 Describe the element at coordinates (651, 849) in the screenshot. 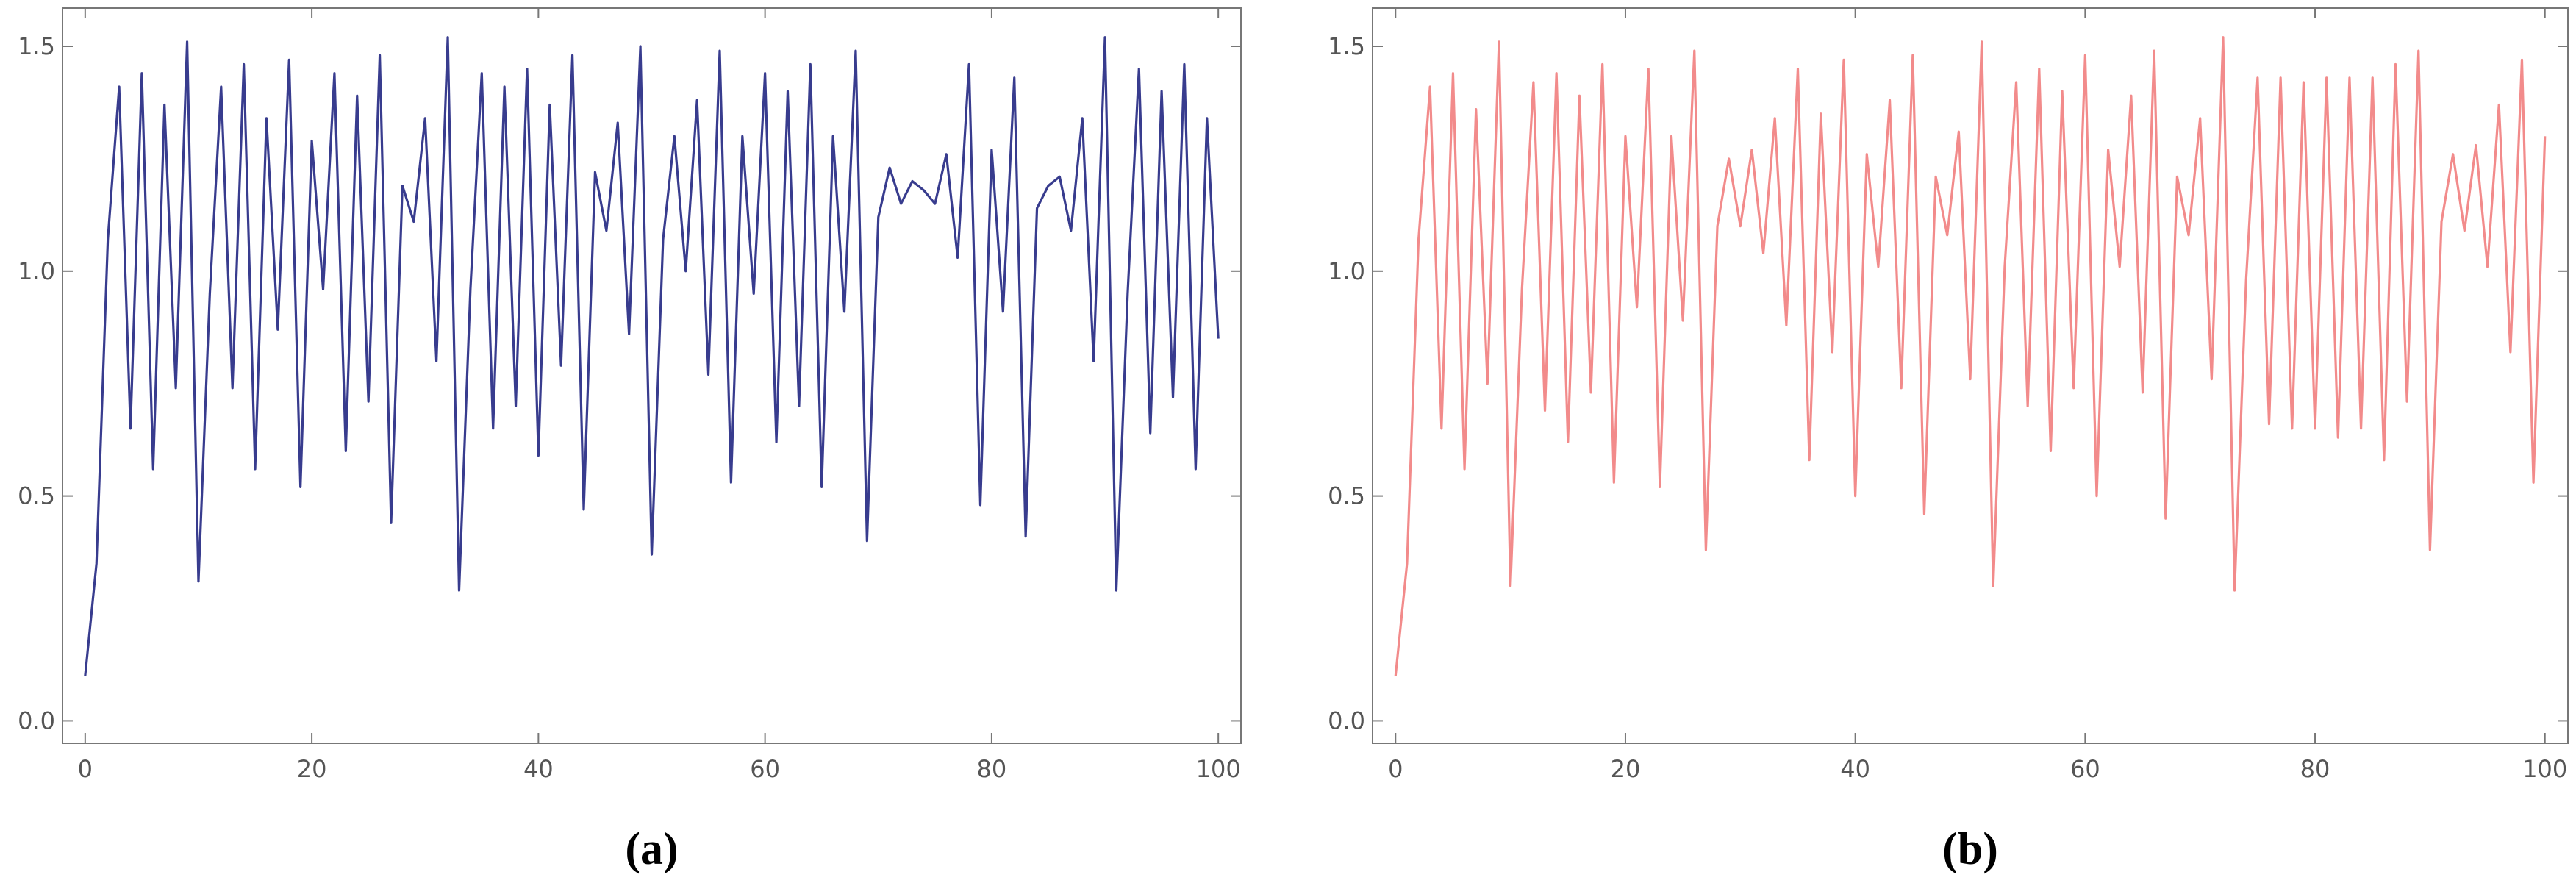

I see `panel-caption: (a)` at that location.